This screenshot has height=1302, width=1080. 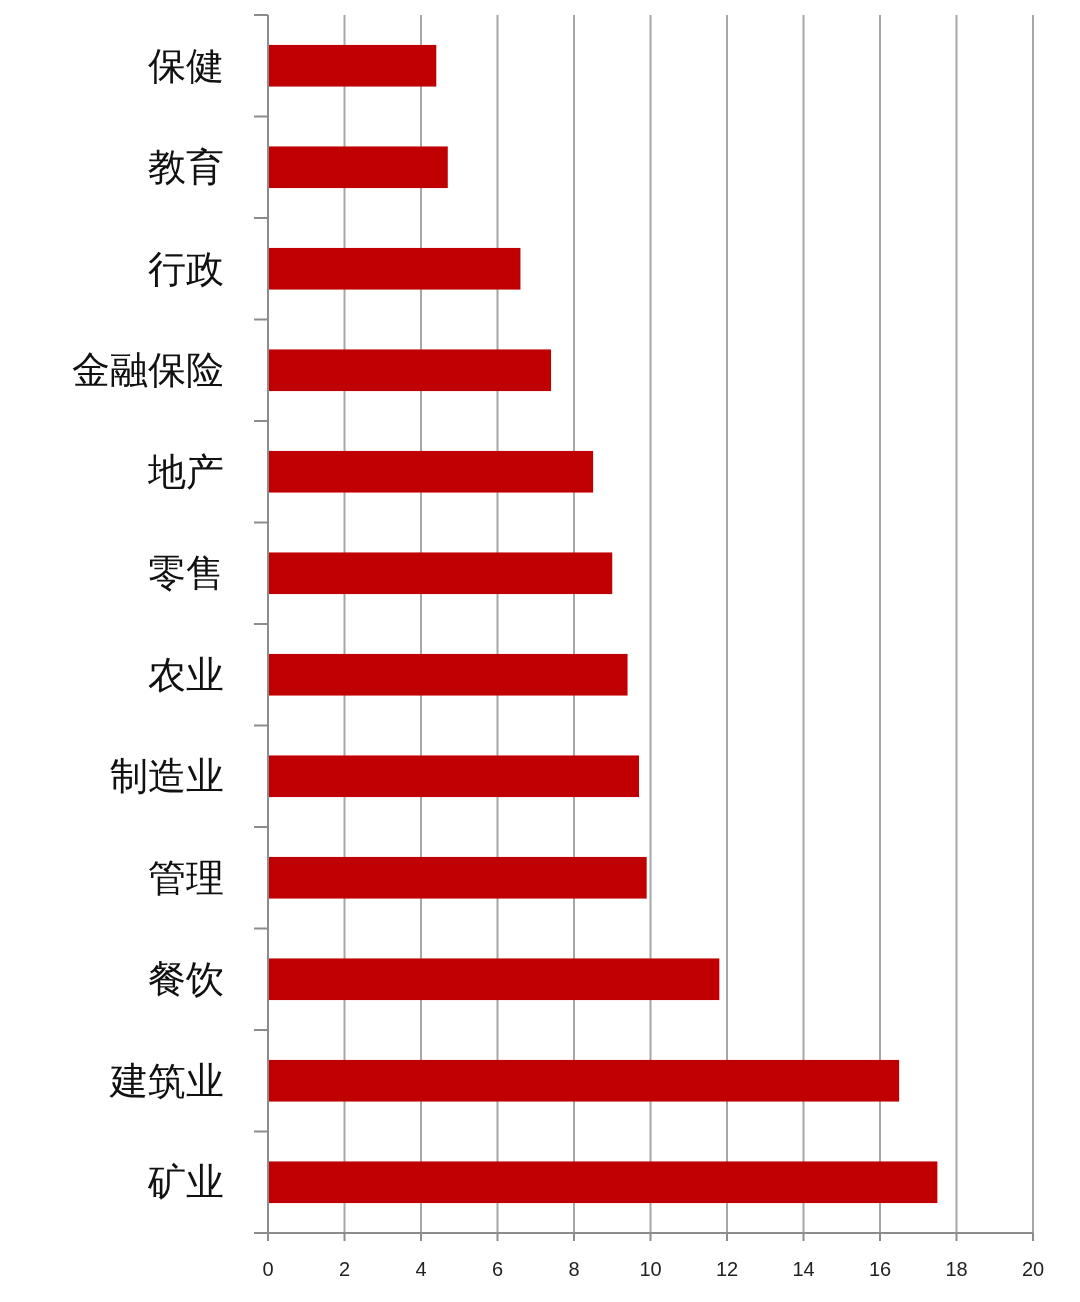 I want to click on y-tick-label: 矿业, so click(x=185, y=1182).